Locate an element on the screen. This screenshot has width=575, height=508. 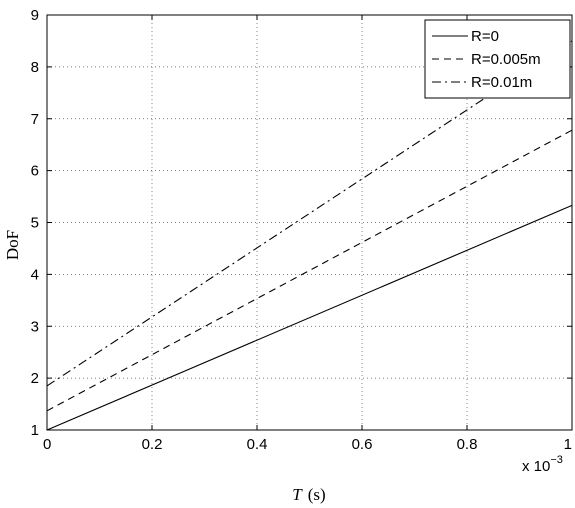
y-axis-label: DoF is located at coordinates (12, 245).